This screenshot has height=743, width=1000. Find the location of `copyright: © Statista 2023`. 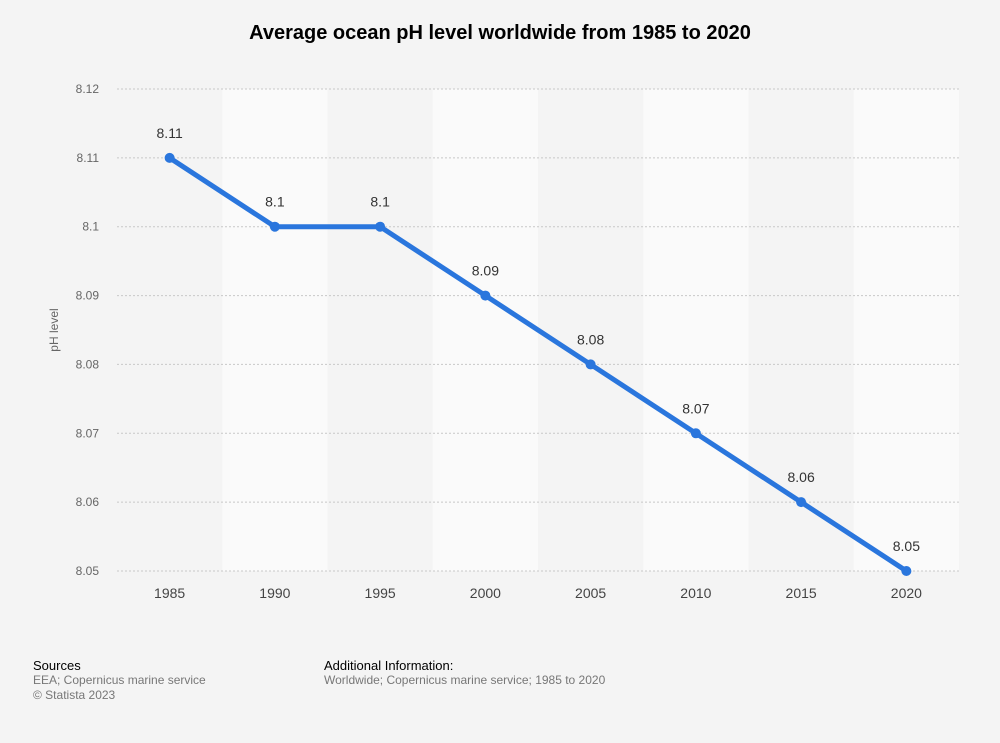

copyright: © Statista 2023 is located at coordinates (74, 695).